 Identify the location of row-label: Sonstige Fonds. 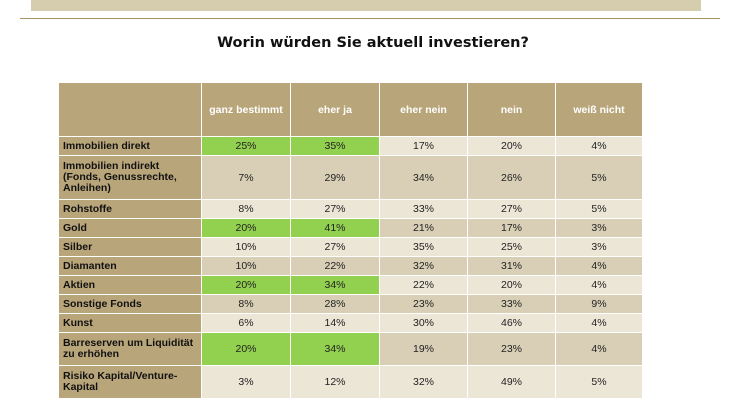
(130, 304).